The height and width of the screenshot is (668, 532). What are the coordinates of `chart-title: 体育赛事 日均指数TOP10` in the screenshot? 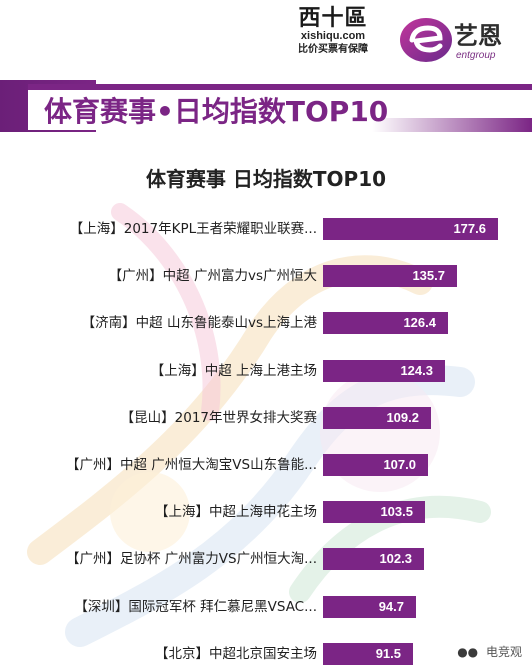 It's located at (266, 179).